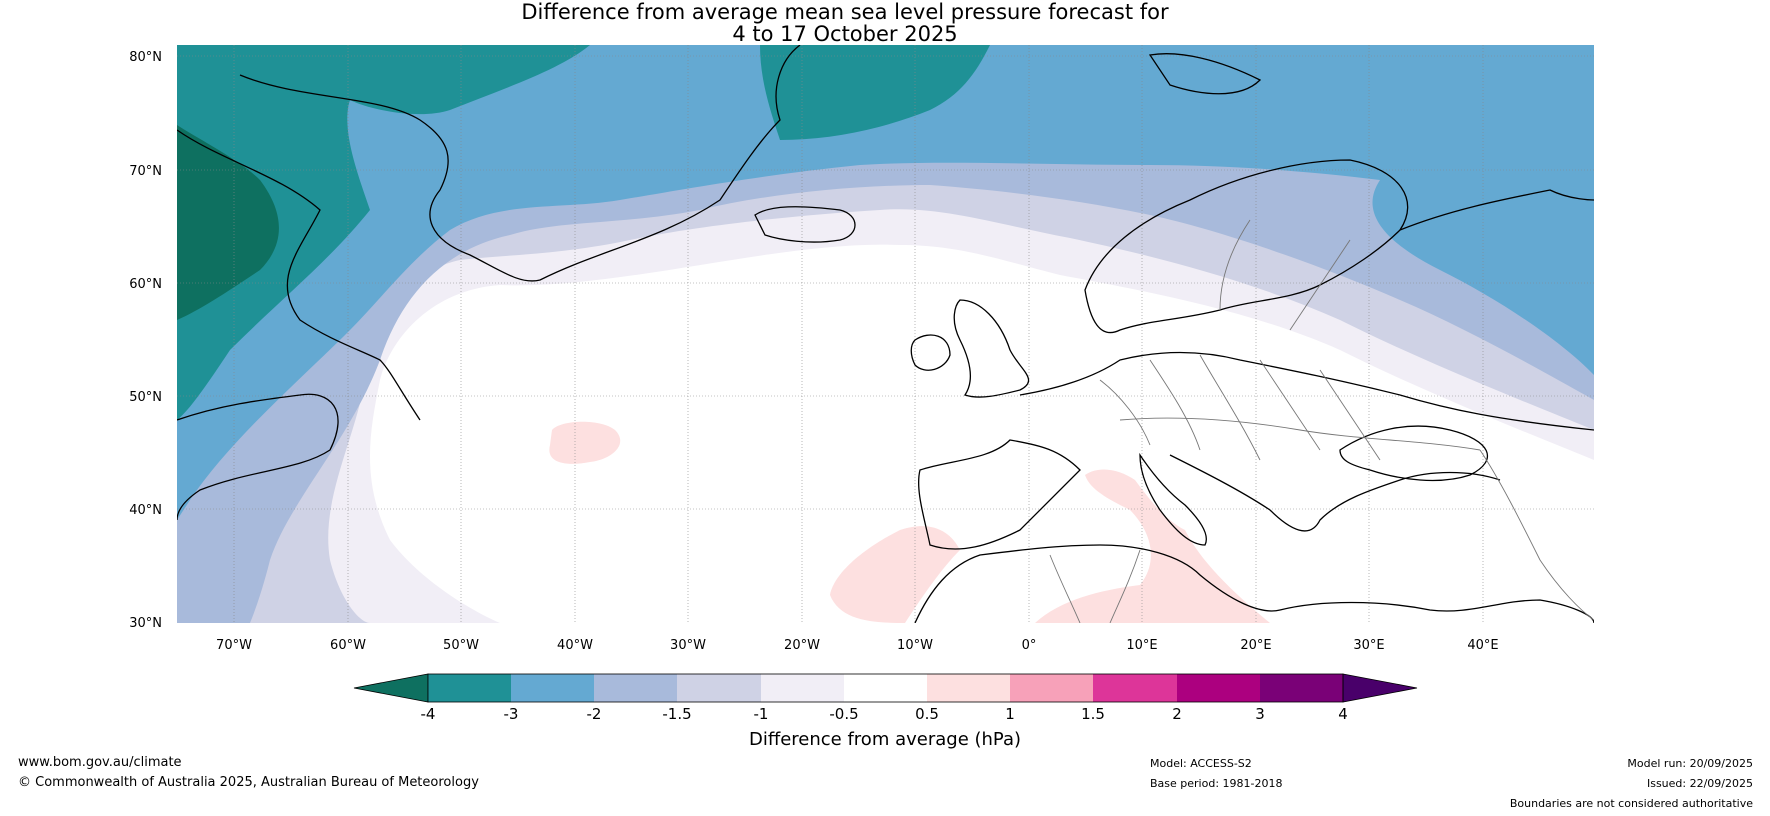 Image resolution: width=1770 pixels, height=816 pixels. I want to click on lon-label-50w: 50°W, so click(461, 645).